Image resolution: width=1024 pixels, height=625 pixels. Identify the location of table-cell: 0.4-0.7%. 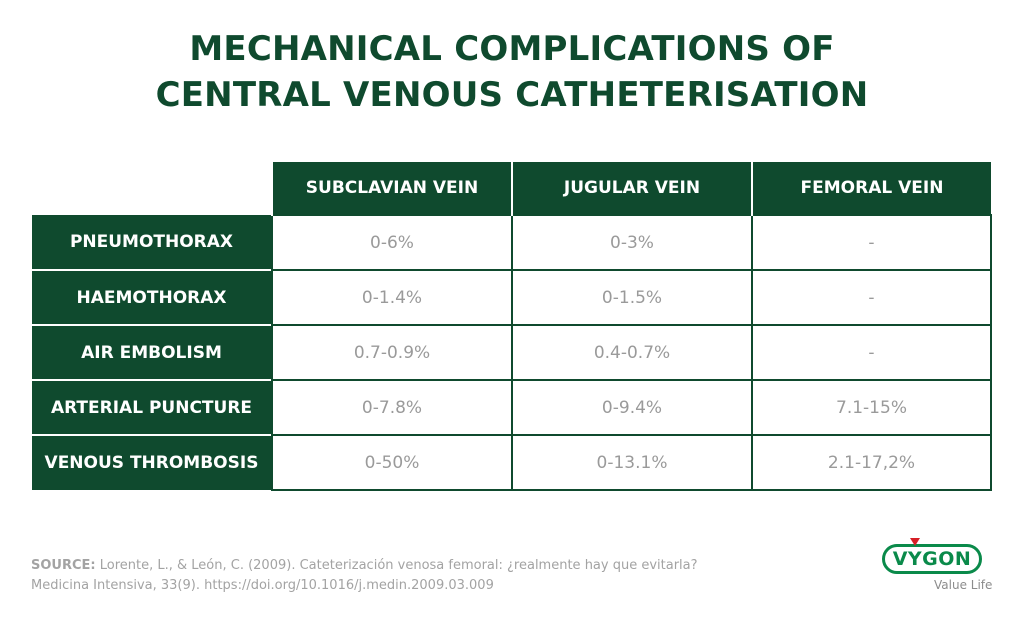
(632, 352).